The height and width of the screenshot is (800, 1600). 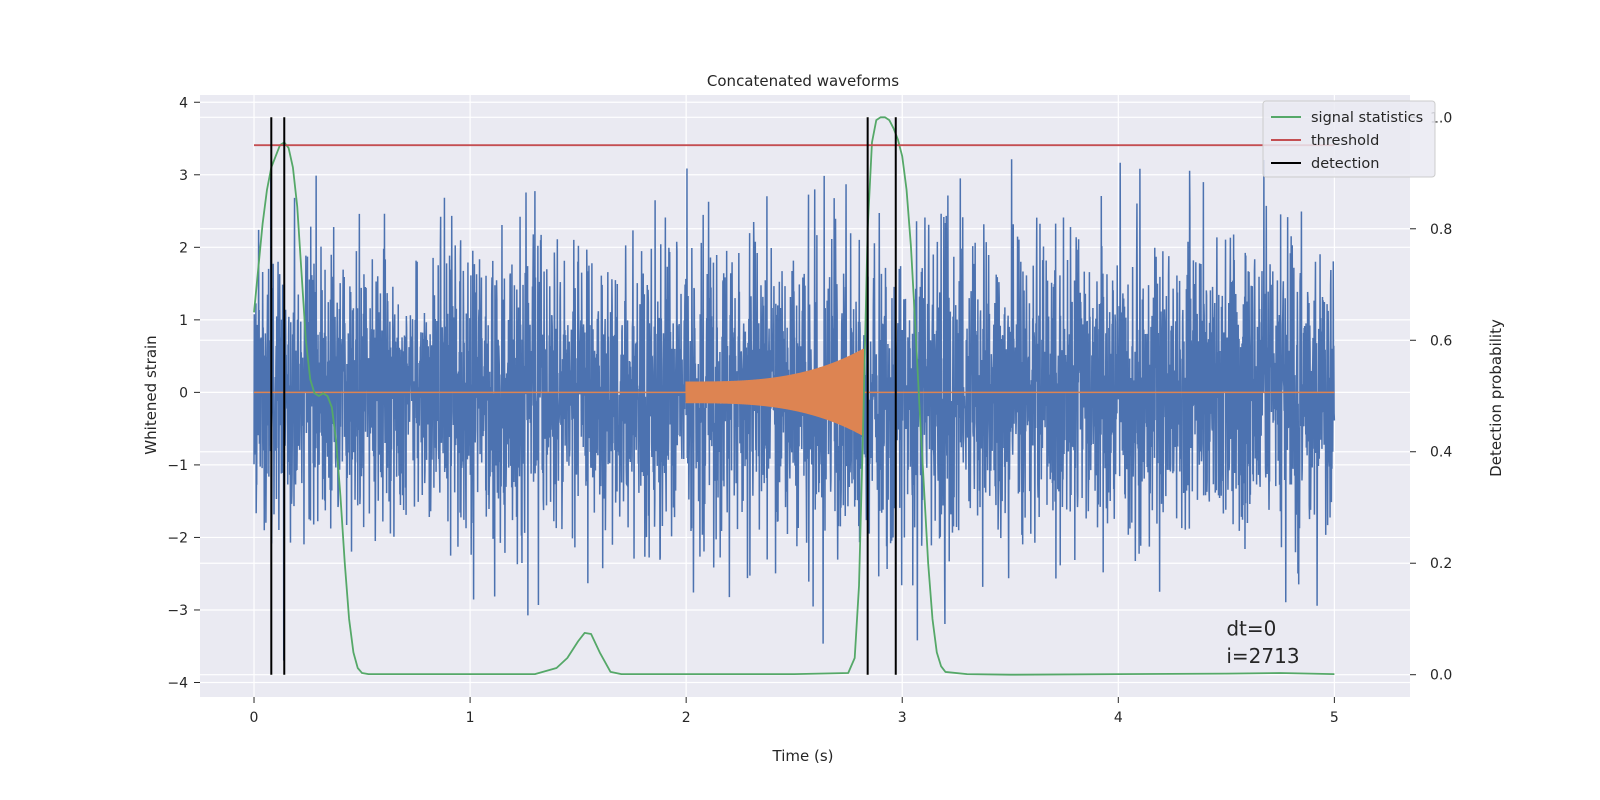 What do you see at coordinates (183, 176) in the screenshot?
I see `y-tick-label: 3` at bounding box center [183, 176].